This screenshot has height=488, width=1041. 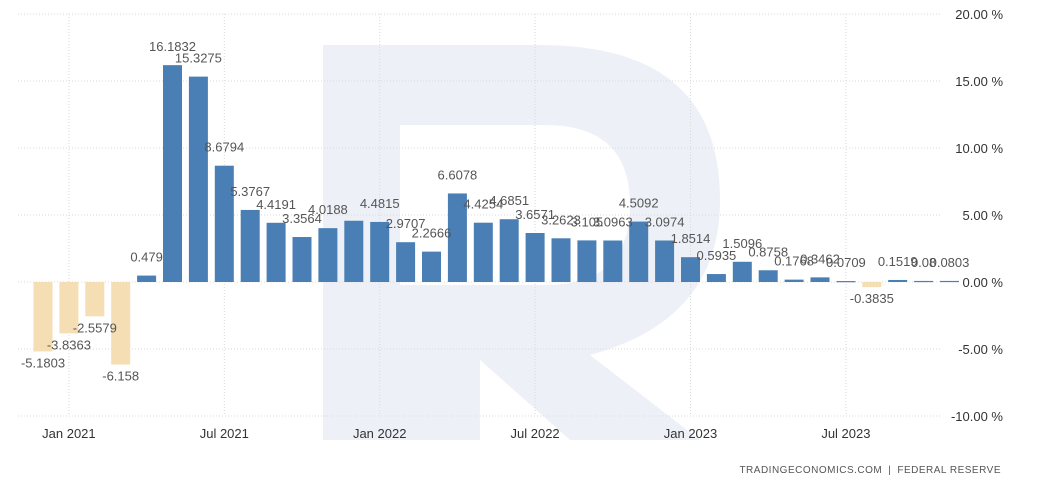 What do you see at coordinates (983, 282) in the screenshot?
I see `y-tick-label: 0.00 %` at bounding box center [983, 282].